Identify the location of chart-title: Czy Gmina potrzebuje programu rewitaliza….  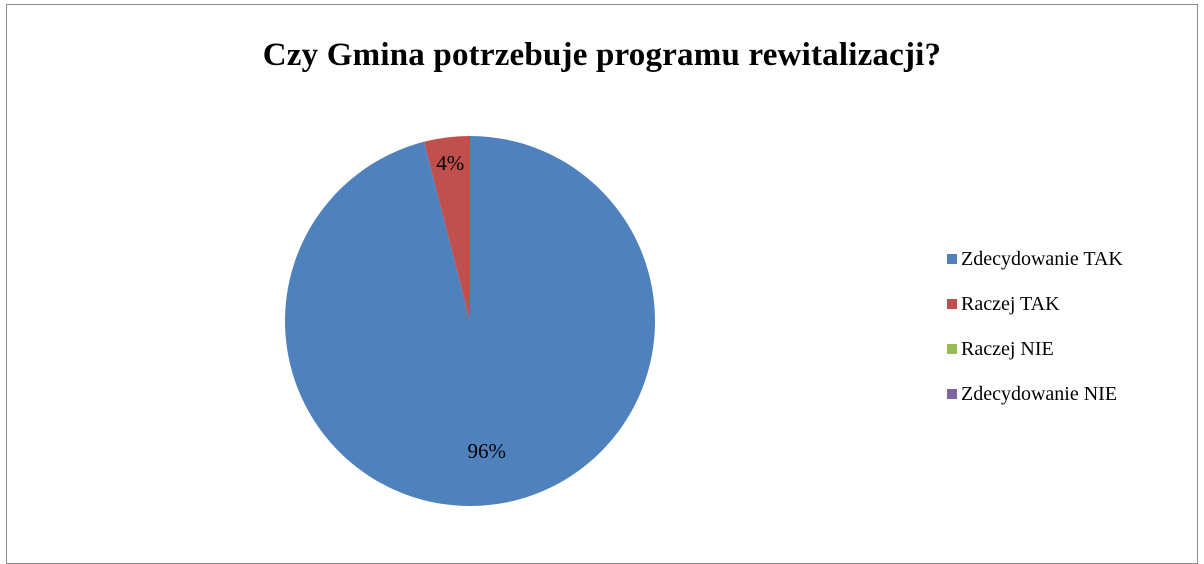
(602, 55).